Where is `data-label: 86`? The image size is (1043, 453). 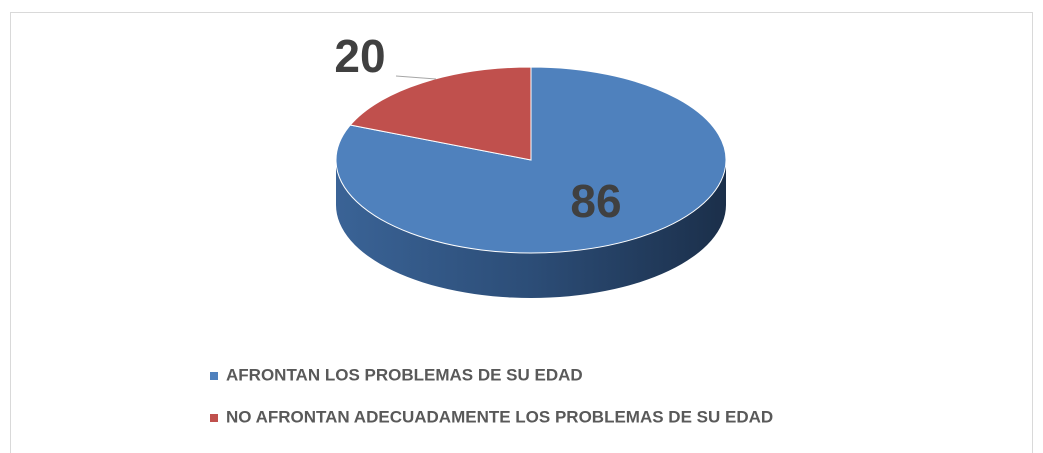 data-label: 86 is located at coordinates (595, 201).